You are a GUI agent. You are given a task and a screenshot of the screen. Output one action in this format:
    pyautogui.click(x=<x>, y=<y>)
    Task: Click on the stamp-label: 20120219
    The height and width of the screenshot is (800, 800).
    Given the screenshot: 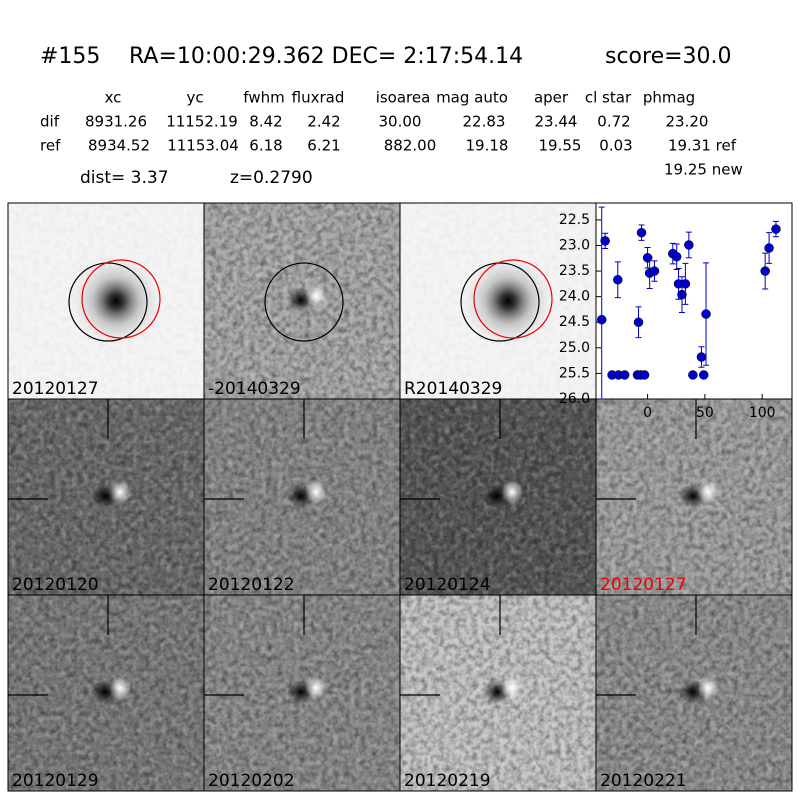 What is the action you would take?
    pyautogui.click(x=447, y=781)
    